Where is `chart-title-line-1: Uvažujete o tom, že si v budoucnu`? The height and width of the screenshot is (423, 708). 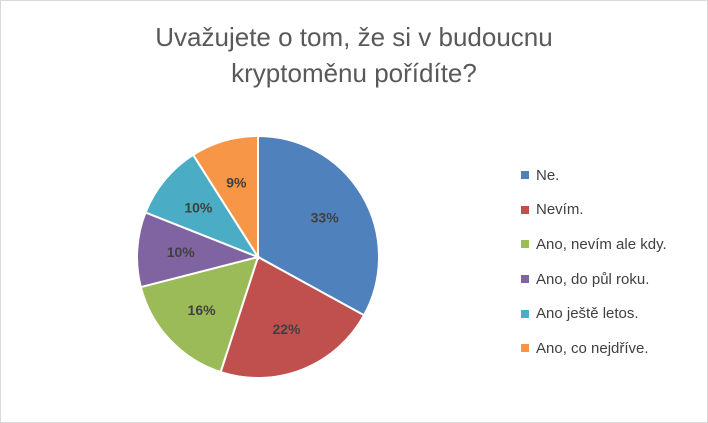 chart-title-line-1: Uvažujete o tom, že si v budoucnu is located at coordinates (354, 37).